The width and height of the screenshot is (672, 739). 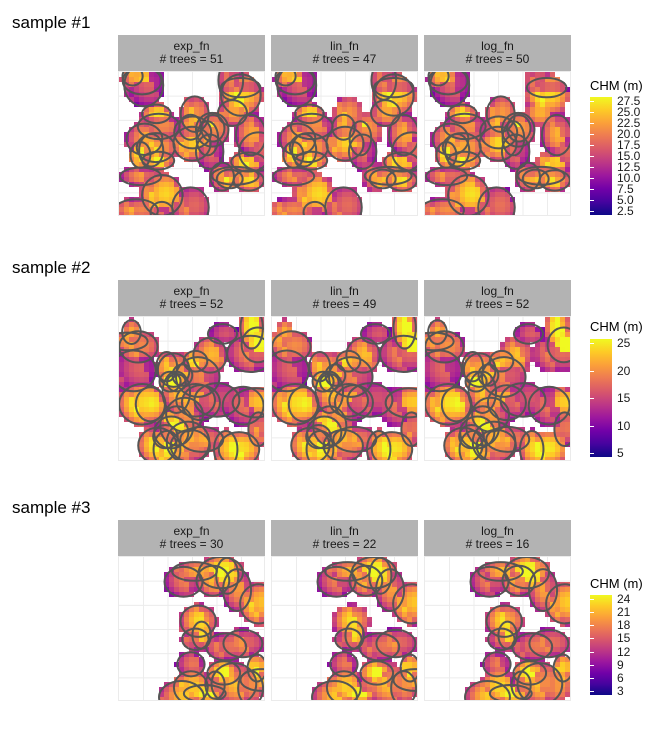 What do you see at coordinates (191, 59) in the screenshot?
I see `facet-trees-label: # trees = 51` at bounding box center [191, 59].